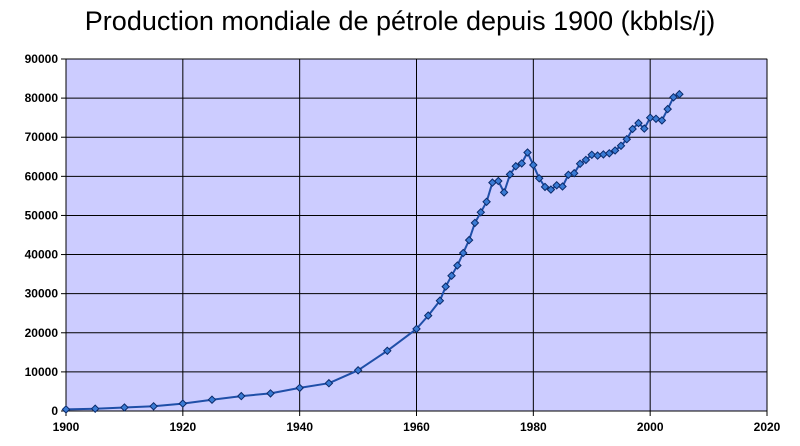 This screenshot has height=446, width=800. What do you see at coordinates (42, 98) in the screenshot?
I see `y-tick-label: 80000` at bounding box center [42, 98].